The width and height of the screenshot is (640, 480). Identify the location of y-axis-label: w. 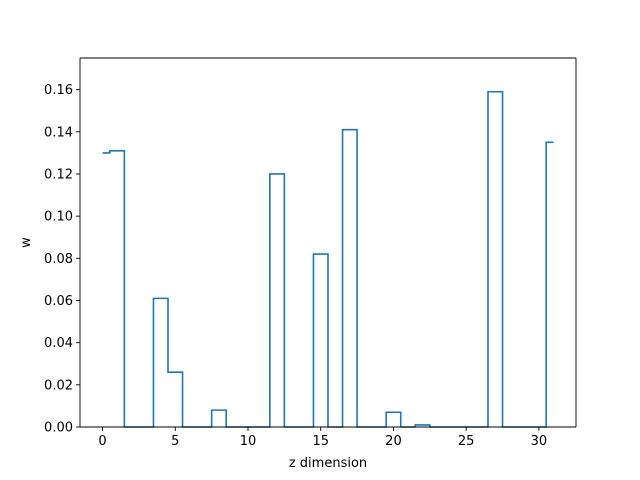
(26, 242).